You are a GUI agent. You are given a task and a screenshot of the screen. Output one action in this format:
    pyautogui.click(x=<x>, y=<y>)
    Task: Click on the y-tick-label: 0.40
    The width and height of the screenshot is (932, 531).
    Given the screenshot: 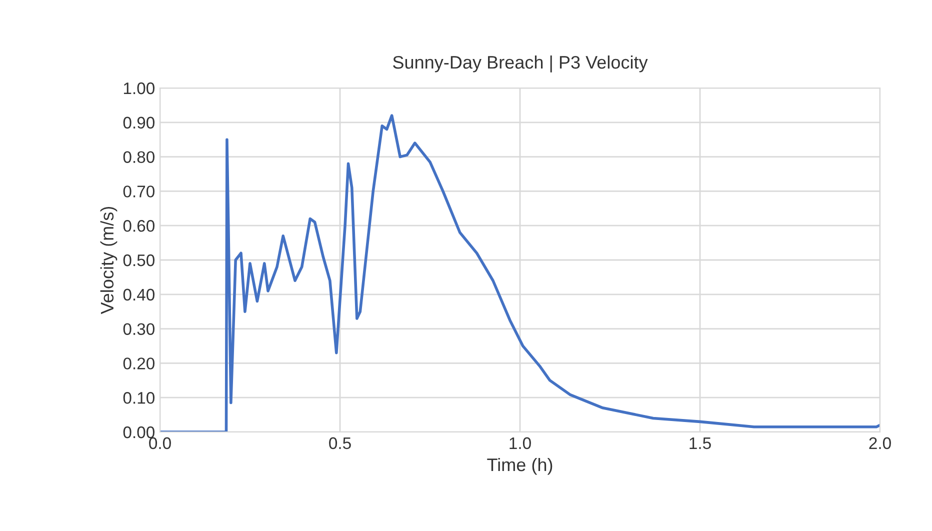 What is the action you would take?
    pyautogui.click(x=138, y=294)
    